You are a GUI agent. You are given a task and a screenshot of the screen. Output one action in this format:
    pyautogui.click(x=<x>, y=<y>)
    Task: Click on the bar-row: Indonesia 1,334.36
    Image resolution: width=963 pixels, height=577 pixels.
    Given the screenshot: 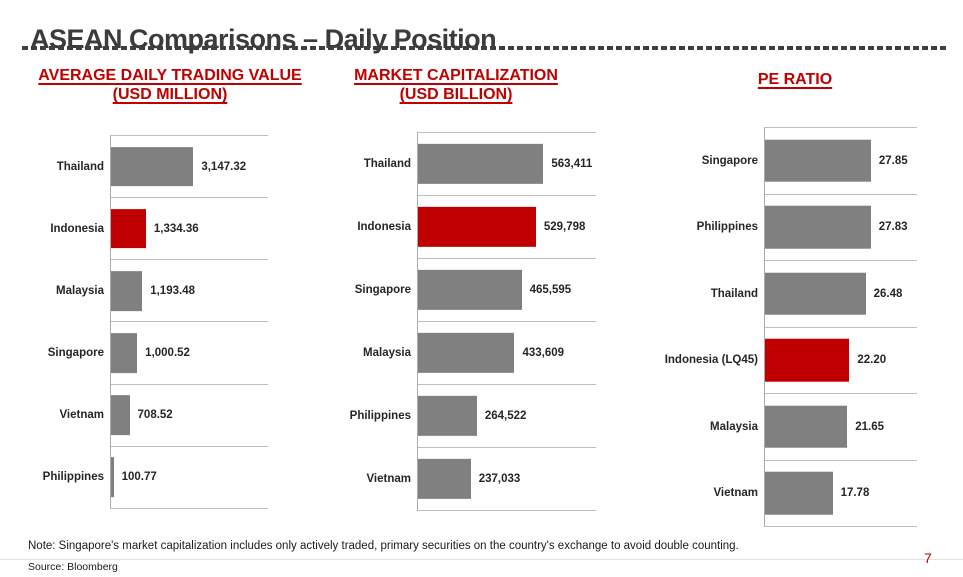 What is the action you would take?
    pyautogui.click(x=159, y=229)
    